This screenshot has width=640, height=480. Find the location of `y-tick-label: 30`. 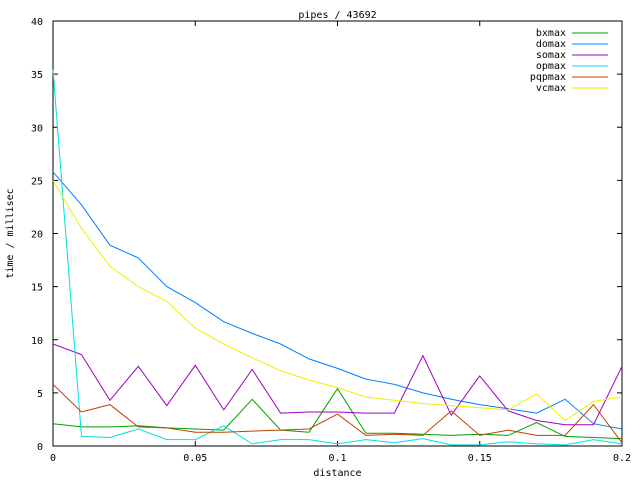

y-tick-label: 30 is located at coordinates (37, 128).